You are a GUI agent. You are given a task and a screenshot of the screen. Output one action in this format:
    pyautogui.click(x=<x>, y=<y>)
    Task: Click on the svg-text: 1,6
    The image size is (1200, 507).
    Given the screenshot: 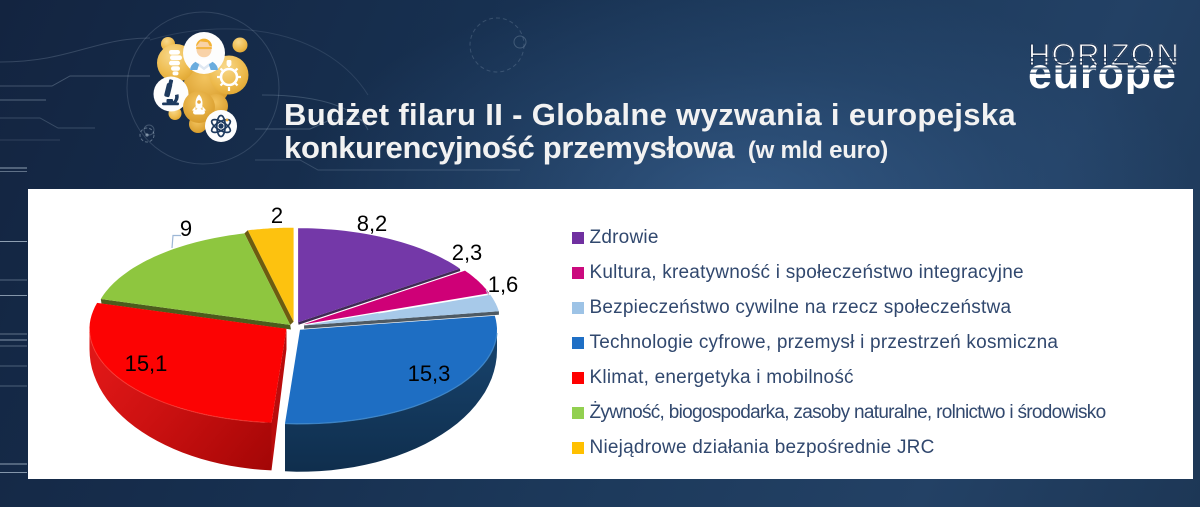 What is the action you would take?
    pyautogui.click(x=503, y=284)
    